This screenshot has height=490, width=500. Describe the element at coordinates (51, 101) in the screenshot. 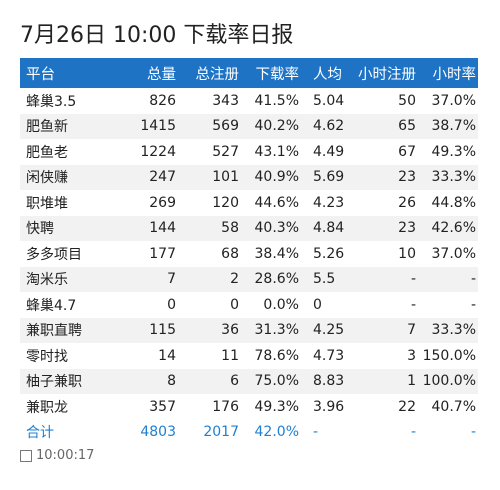

I see `table-cell: 蜂巢3.5` at that location.